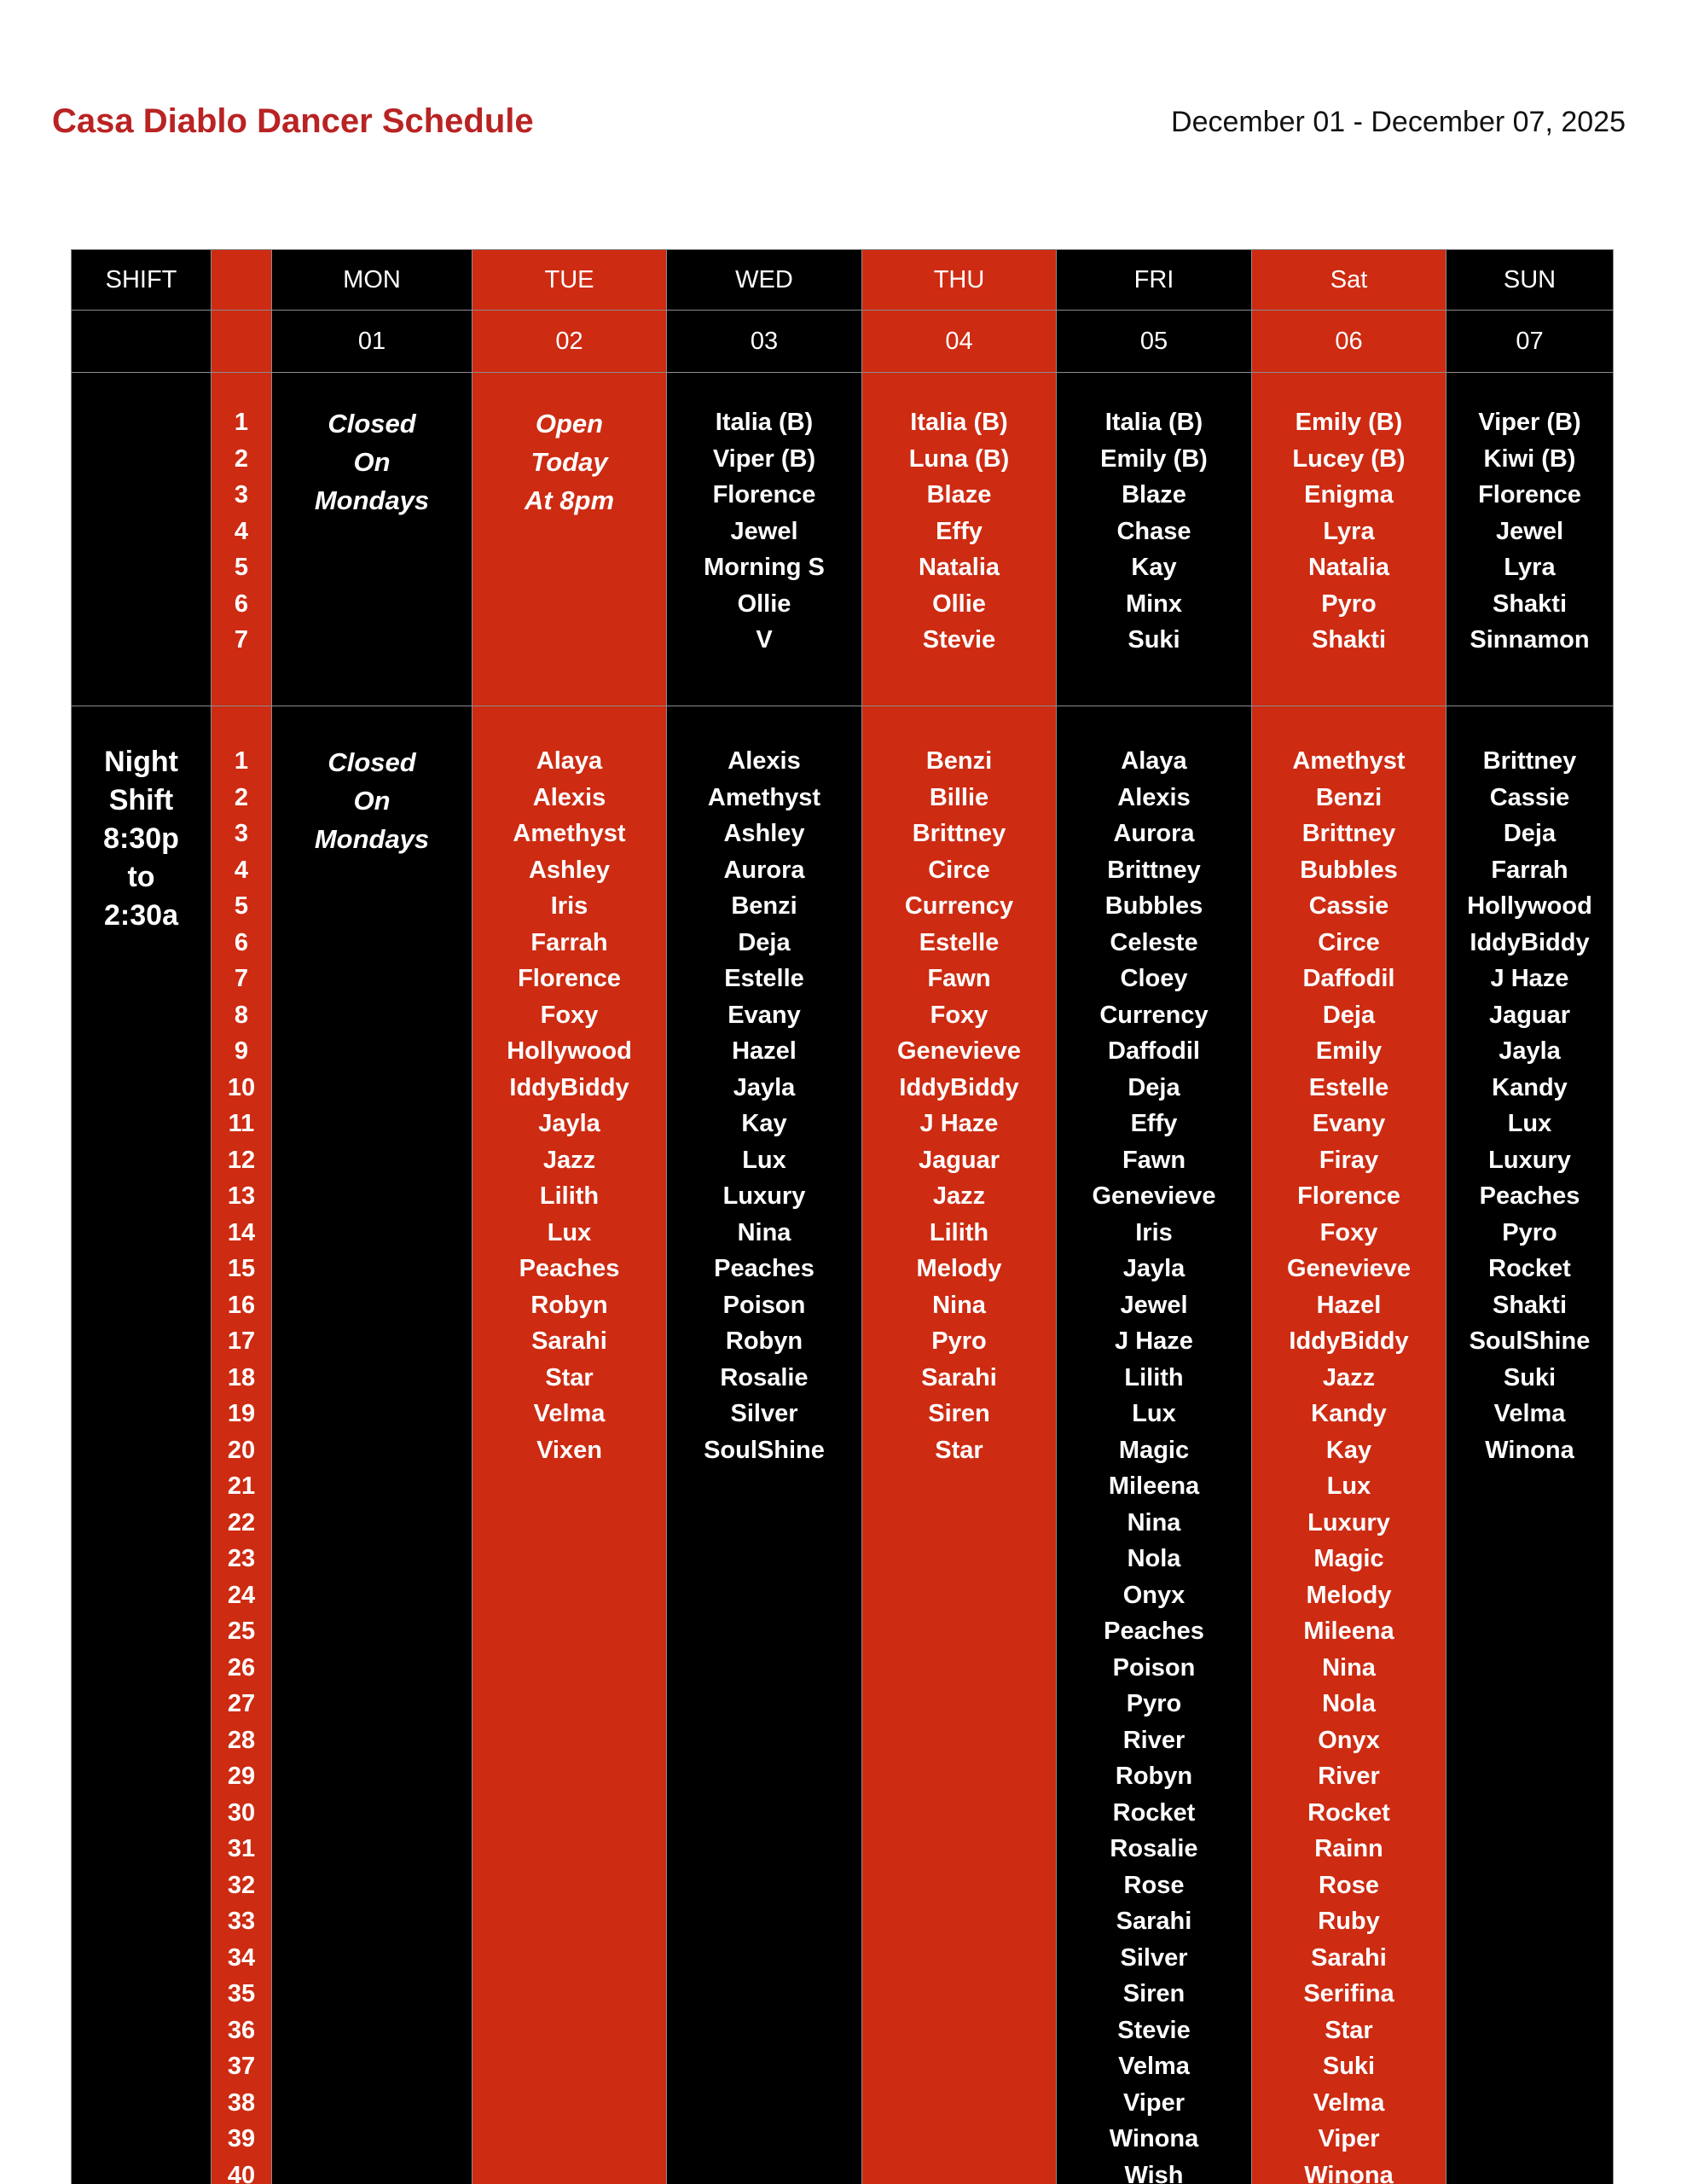 The height and width of the screenshot is (2184, 1687). What do you see at coordinates (372, 539) in the screenshot?
I see `day-shift-mon-closed-notice: Closed On Mondays` at bounding box center [372, 539].